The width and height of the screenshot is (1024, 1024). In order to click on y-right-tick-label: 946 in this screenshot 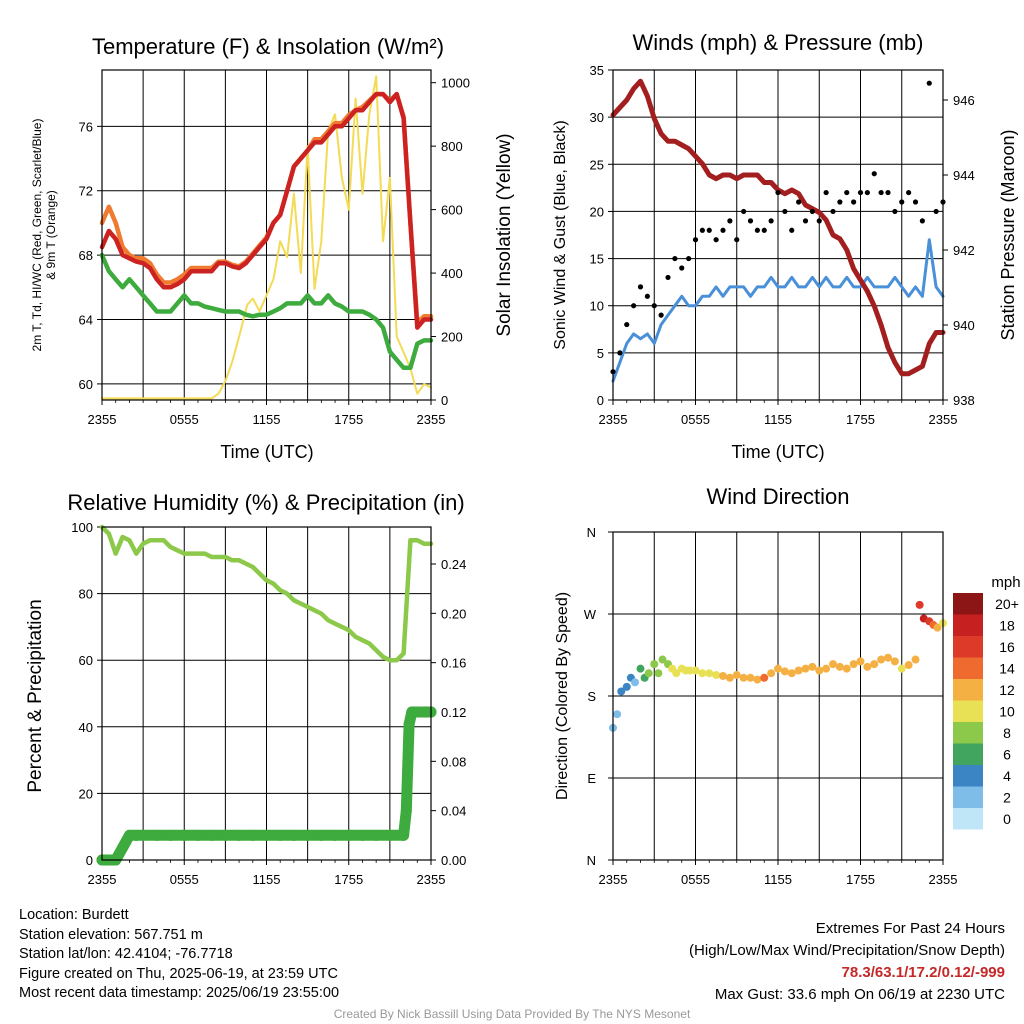, I will do `click(964, 100)`.